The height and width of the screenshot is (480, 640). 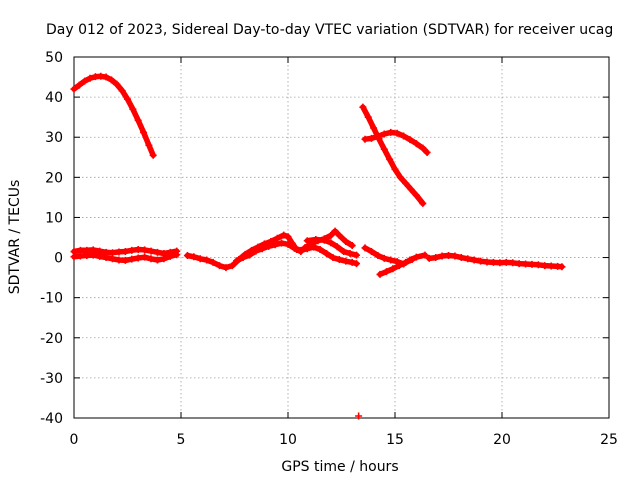 I want to click on series-arc-g-wave, so click(x=296, y=253).